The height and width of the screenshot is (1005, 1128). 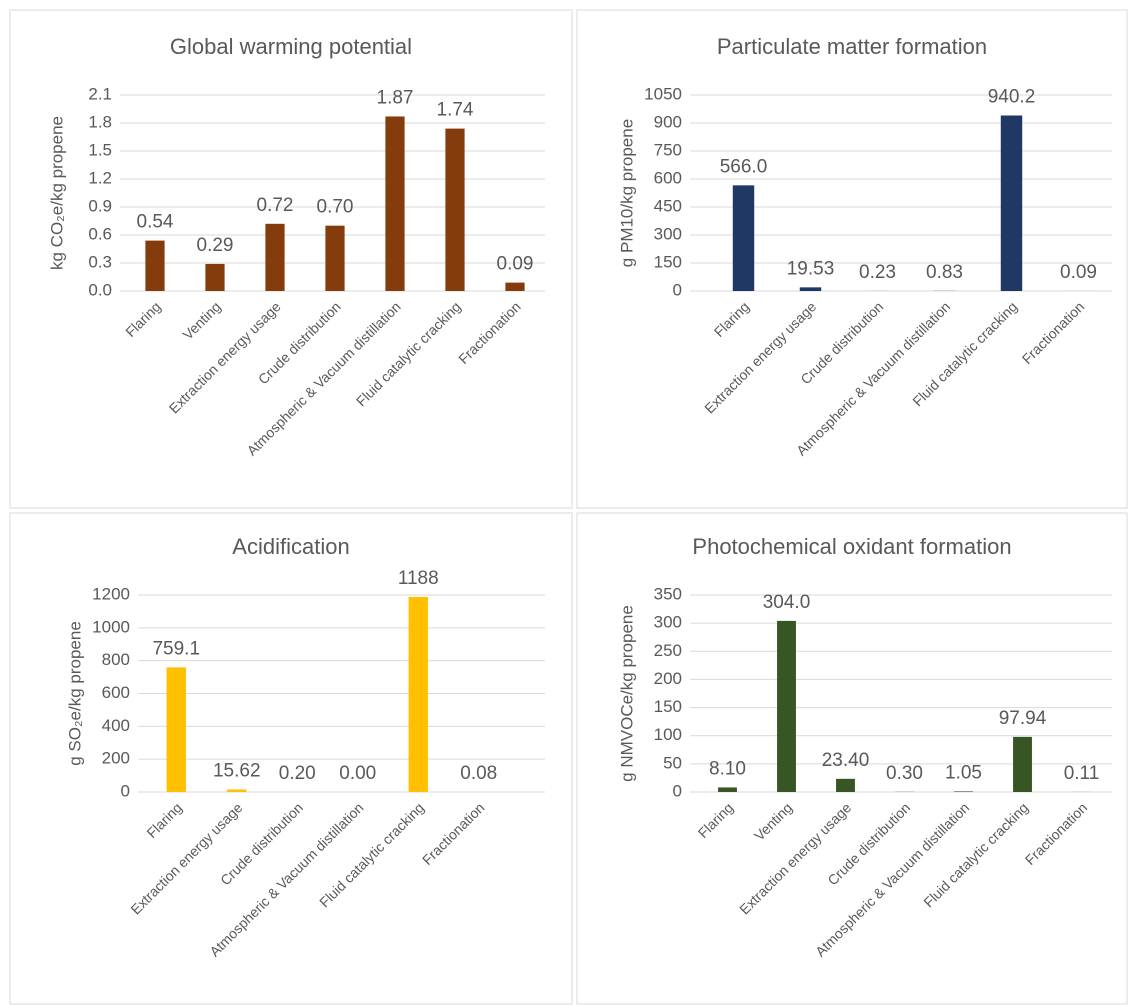 I want to click on y-axis-label: kg CO₂e/kg propene, so click(x=56, y=193).